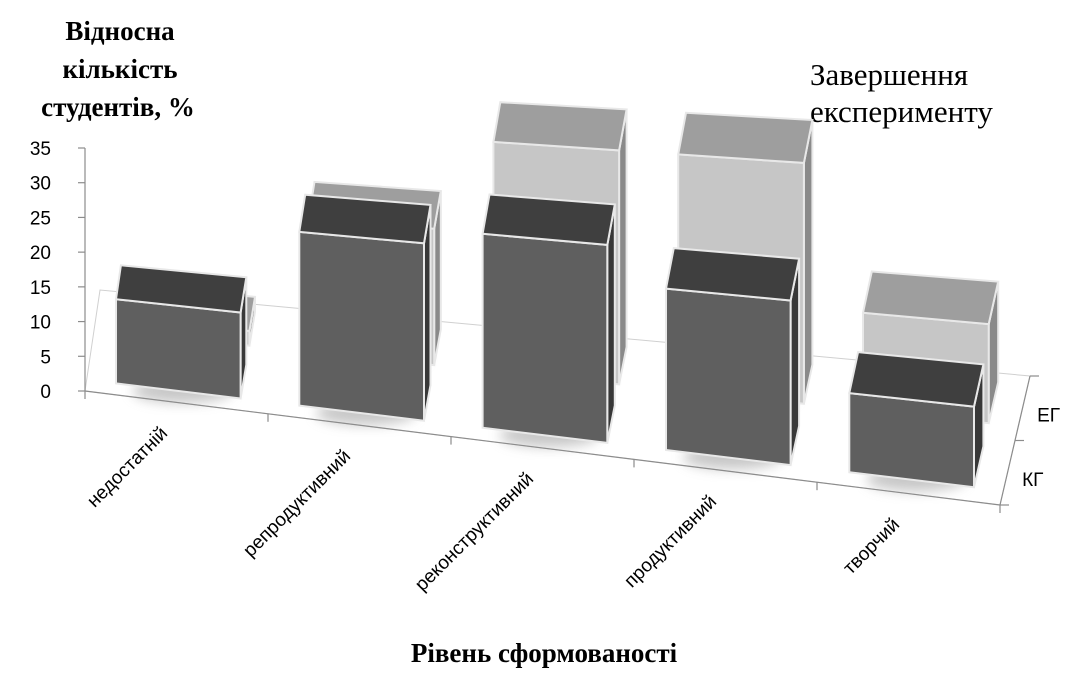  What do you see at coordinates (298, 504) in the screenshot?
I see `x-category-label: репродуктивний` at bounding box center [298, 504].